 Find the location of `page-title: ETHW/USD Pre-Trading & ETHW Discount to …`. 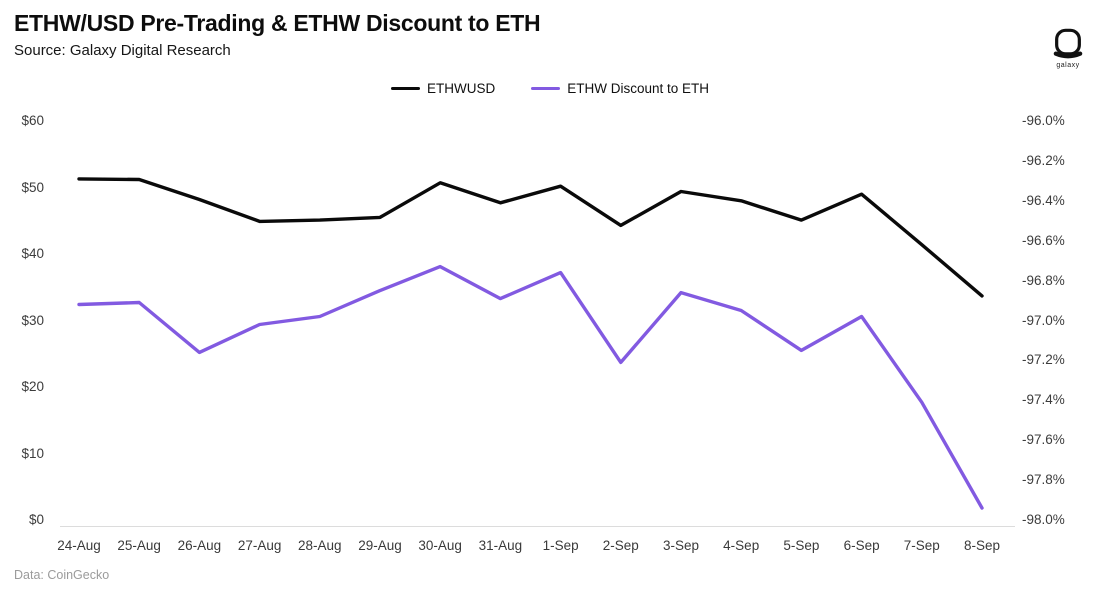

page-title: ETHW/USD Pre-Trading & ETHW Discount to … is located at coordinates (277, 23).